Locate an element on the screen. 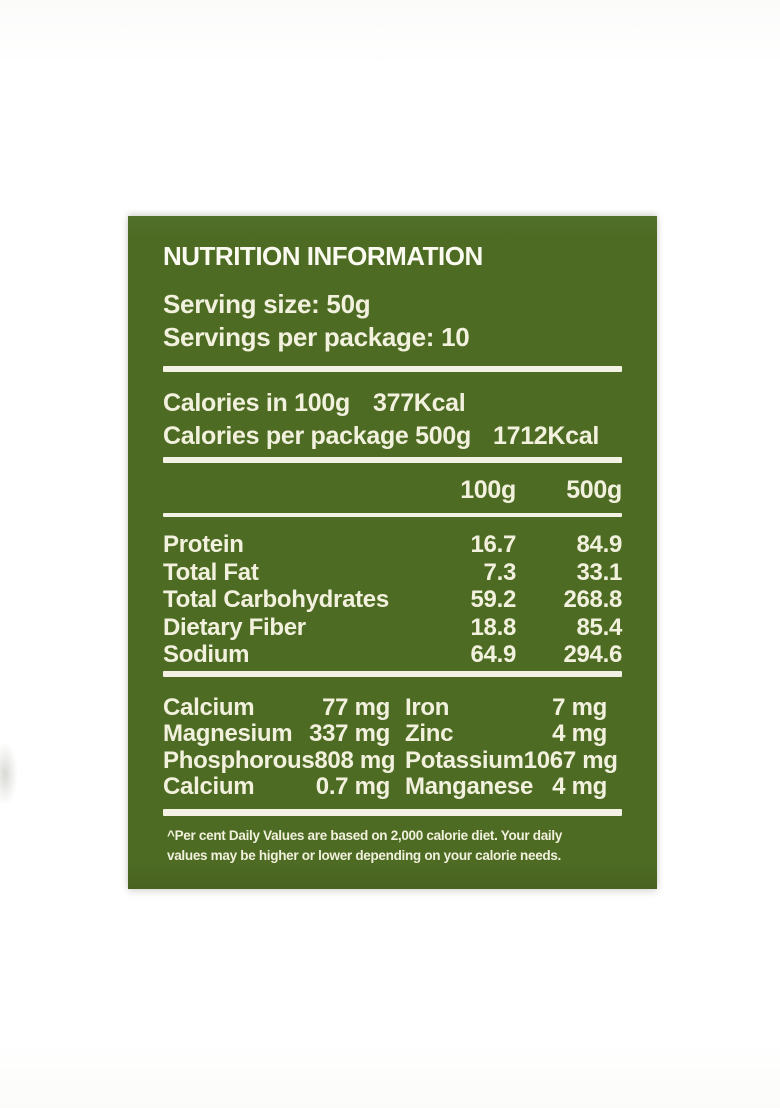  table-row: Dietary Fiber 18.8 85.4 is located at coordinates (392, 628).